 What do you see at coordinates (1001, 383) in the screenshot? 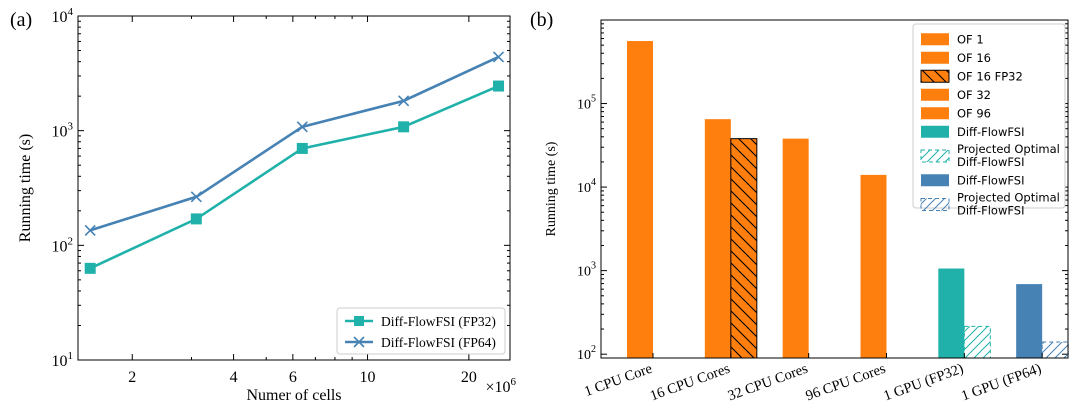
I see `category-label: 1 GPU (FP64)` at bounding box center [1001, 383].